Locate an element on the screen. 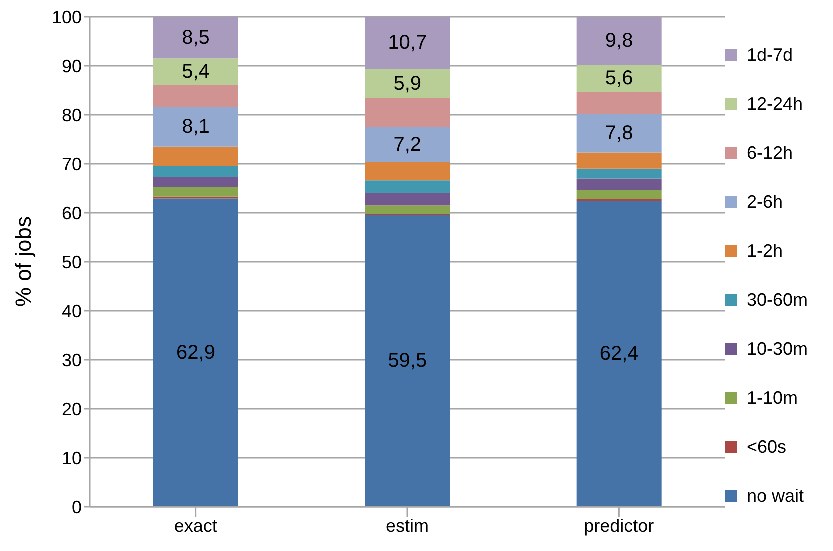  data-label: 10,7 is located at coordinates (408, 43).